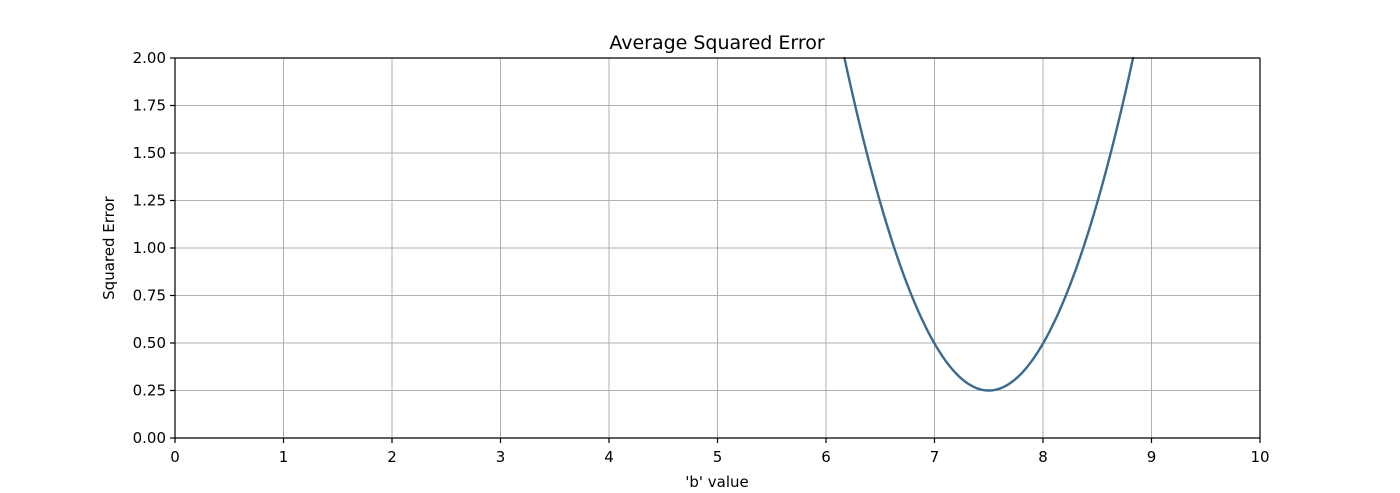 This screenshot has width=1400, height=493. I want to click on y-tick-label: 1.25, so click(149, 201).